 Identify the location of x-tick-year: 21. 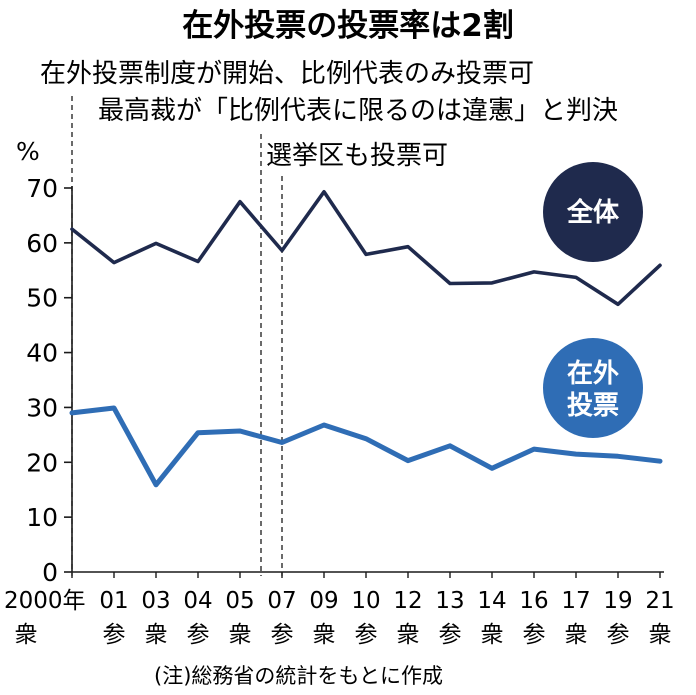
(659, 601).